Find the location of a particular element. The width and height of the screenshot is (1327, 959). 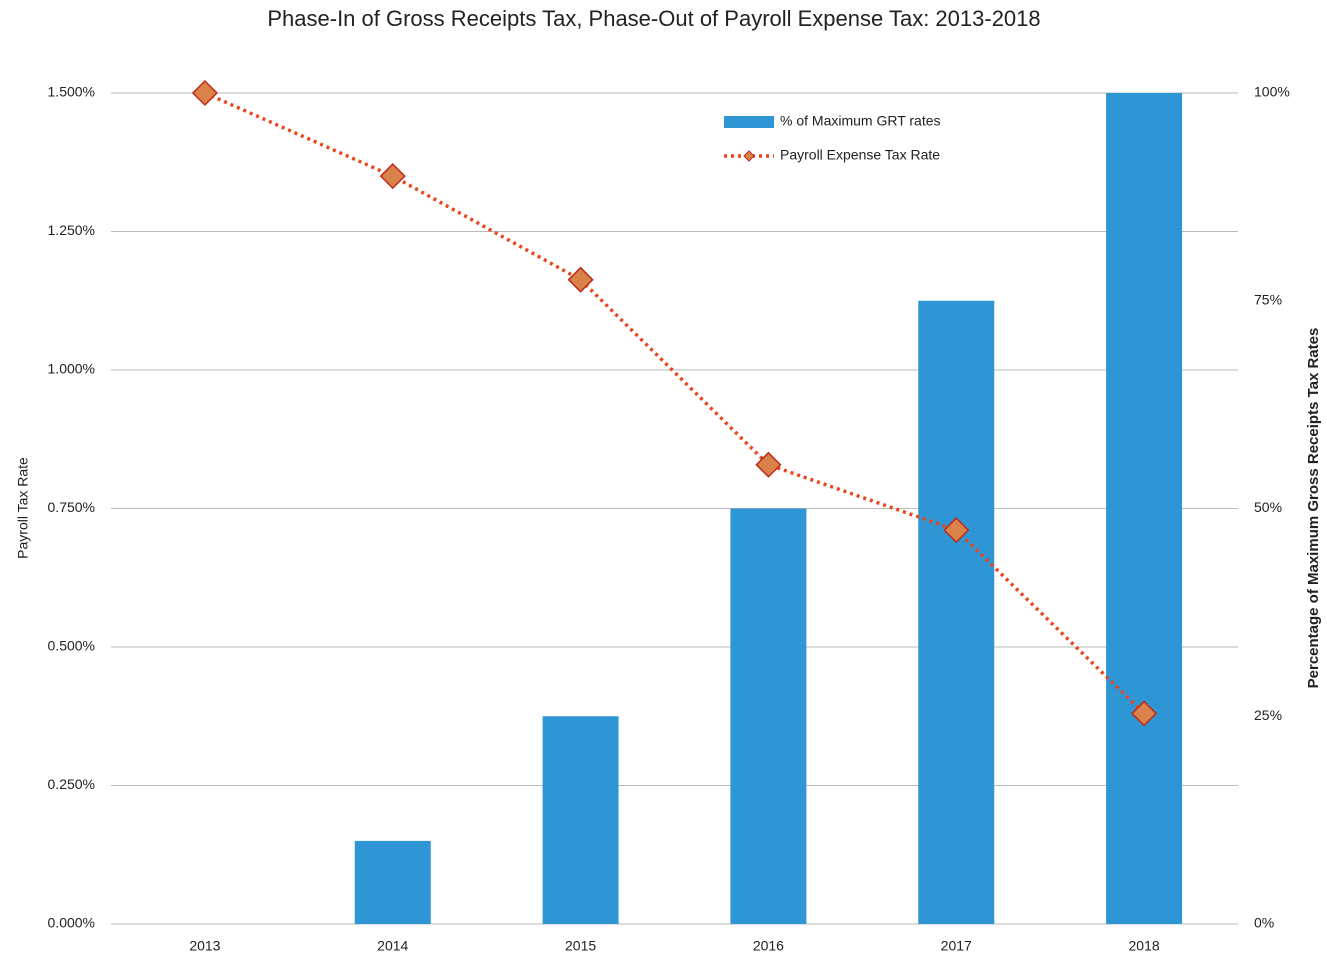

x-tick-label: 2016 is located at coordinates (768, 946).